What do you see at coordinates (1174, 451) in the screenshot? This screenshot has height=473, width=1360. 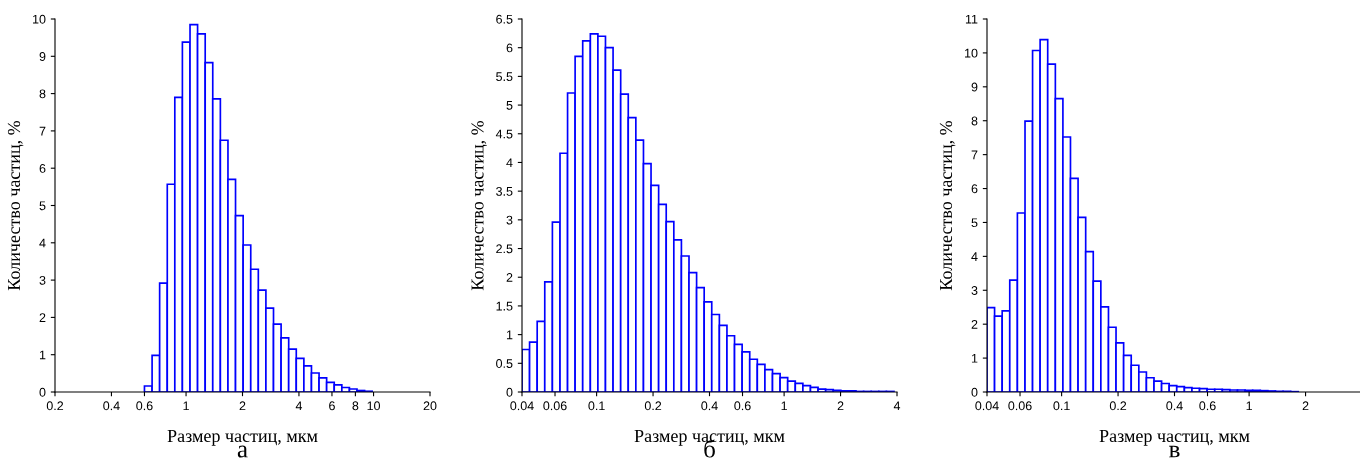 I see `text: в` at bounding box center [1174, 451].